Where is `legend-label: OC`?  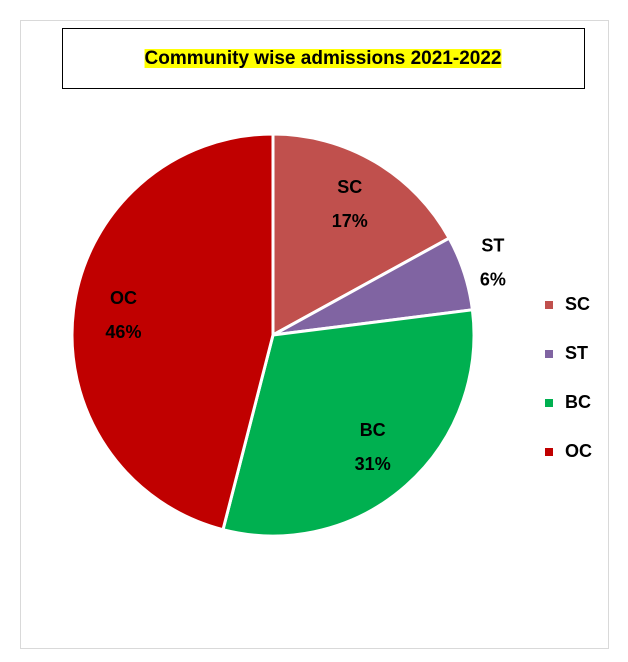
legend-label: OC is located at coordinates (578, 451).